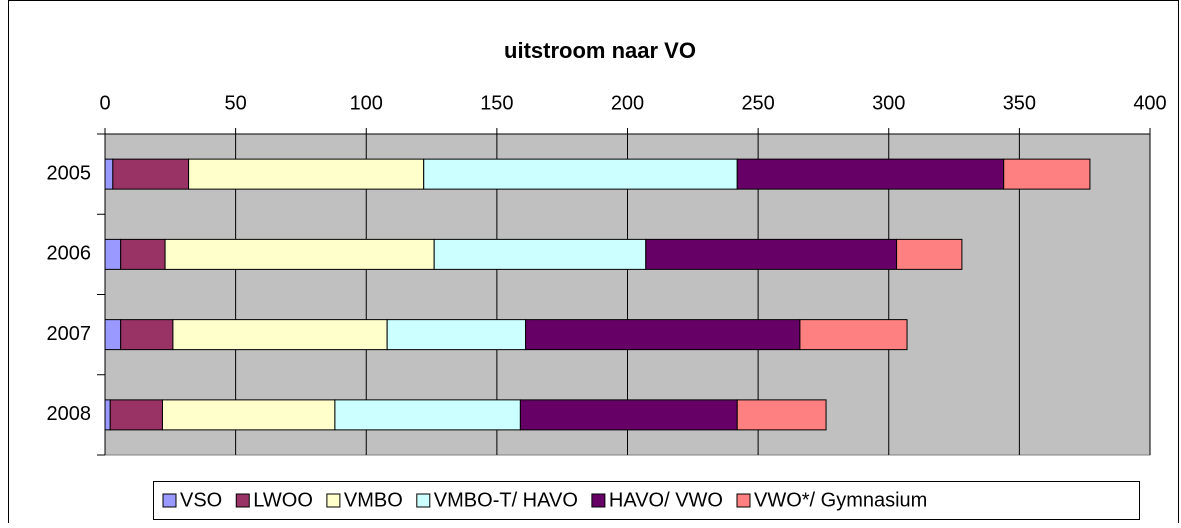 The height and width of the screenshot is (528, 1181). I want to click on legend-label: VSO, so click(201, 500).